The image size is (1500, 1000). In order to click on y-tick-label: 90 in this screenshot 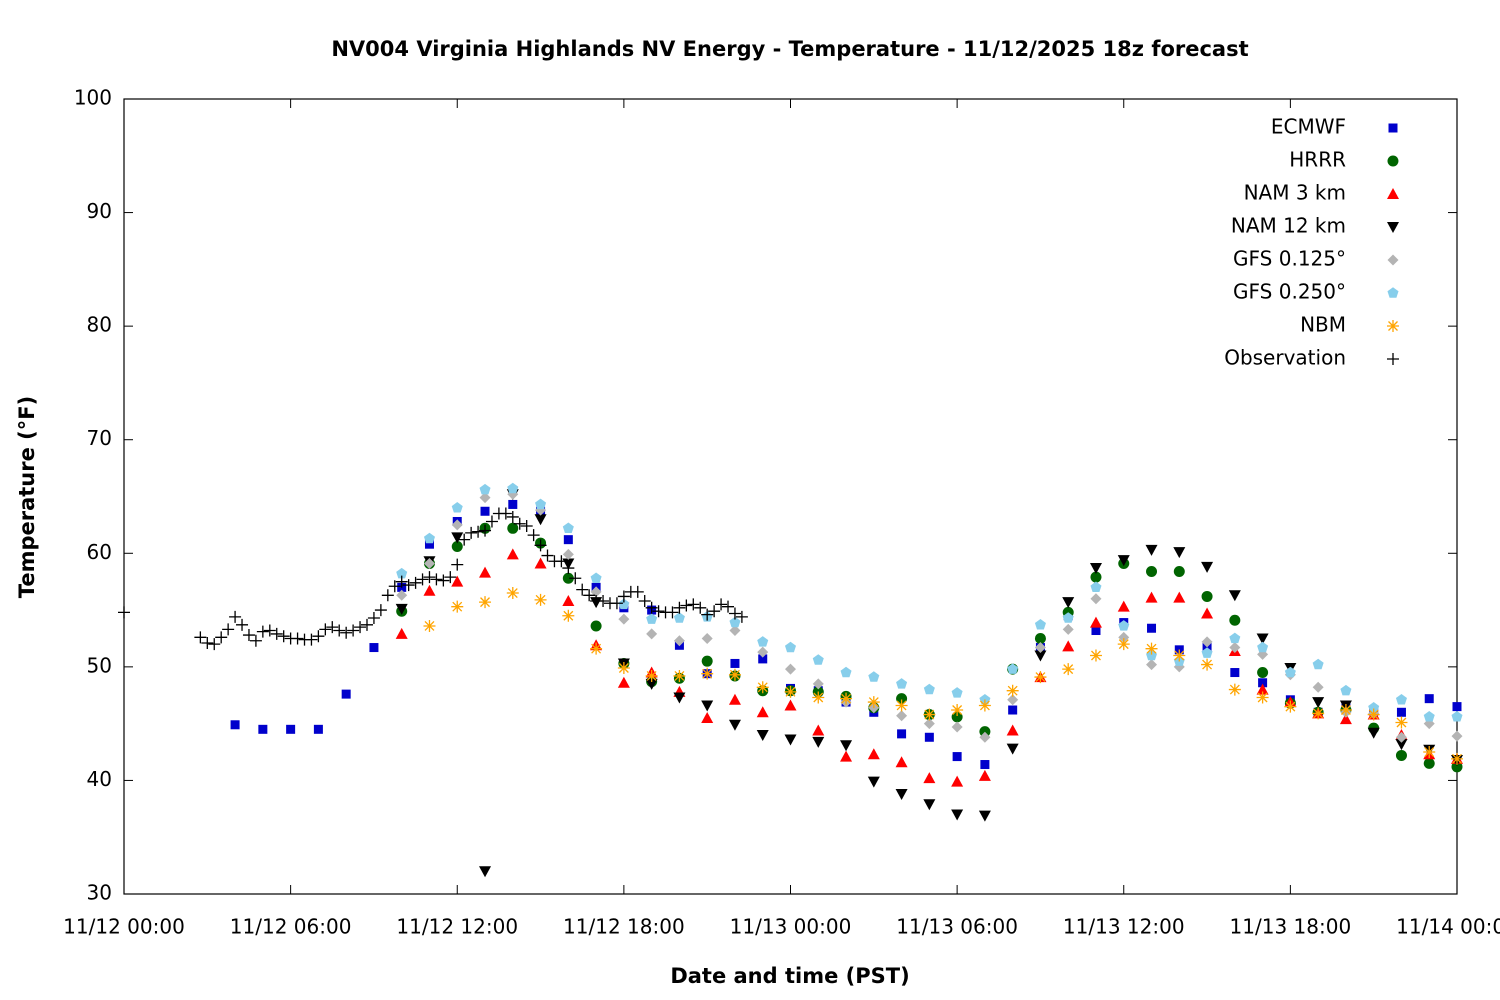, I will do `click(99, 211)`.